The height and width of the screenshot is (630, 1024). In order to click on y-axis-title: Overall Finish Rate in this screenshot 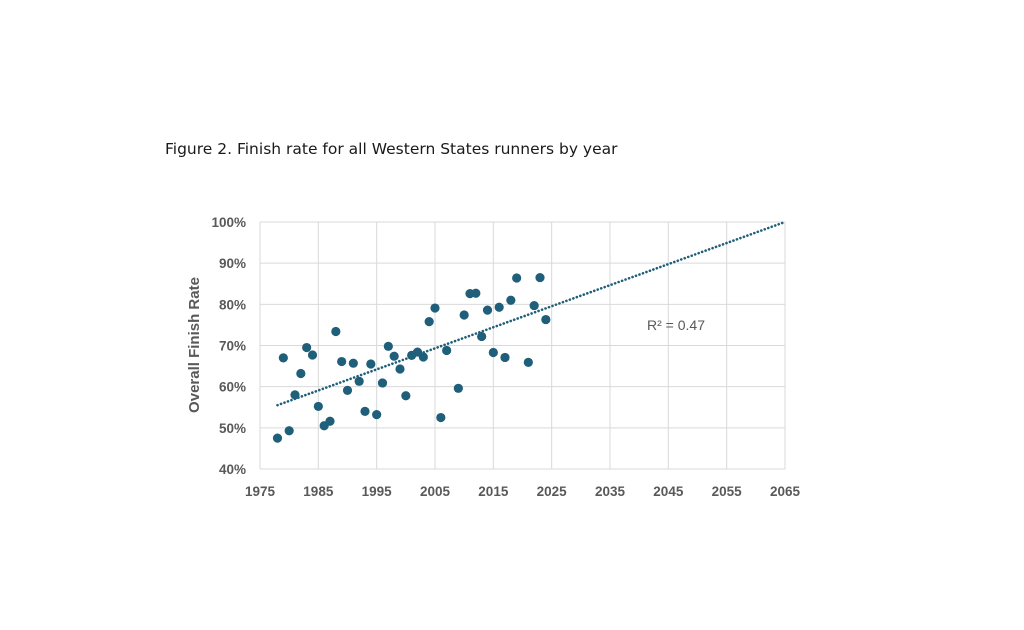, I will do `click(194, 345)`.